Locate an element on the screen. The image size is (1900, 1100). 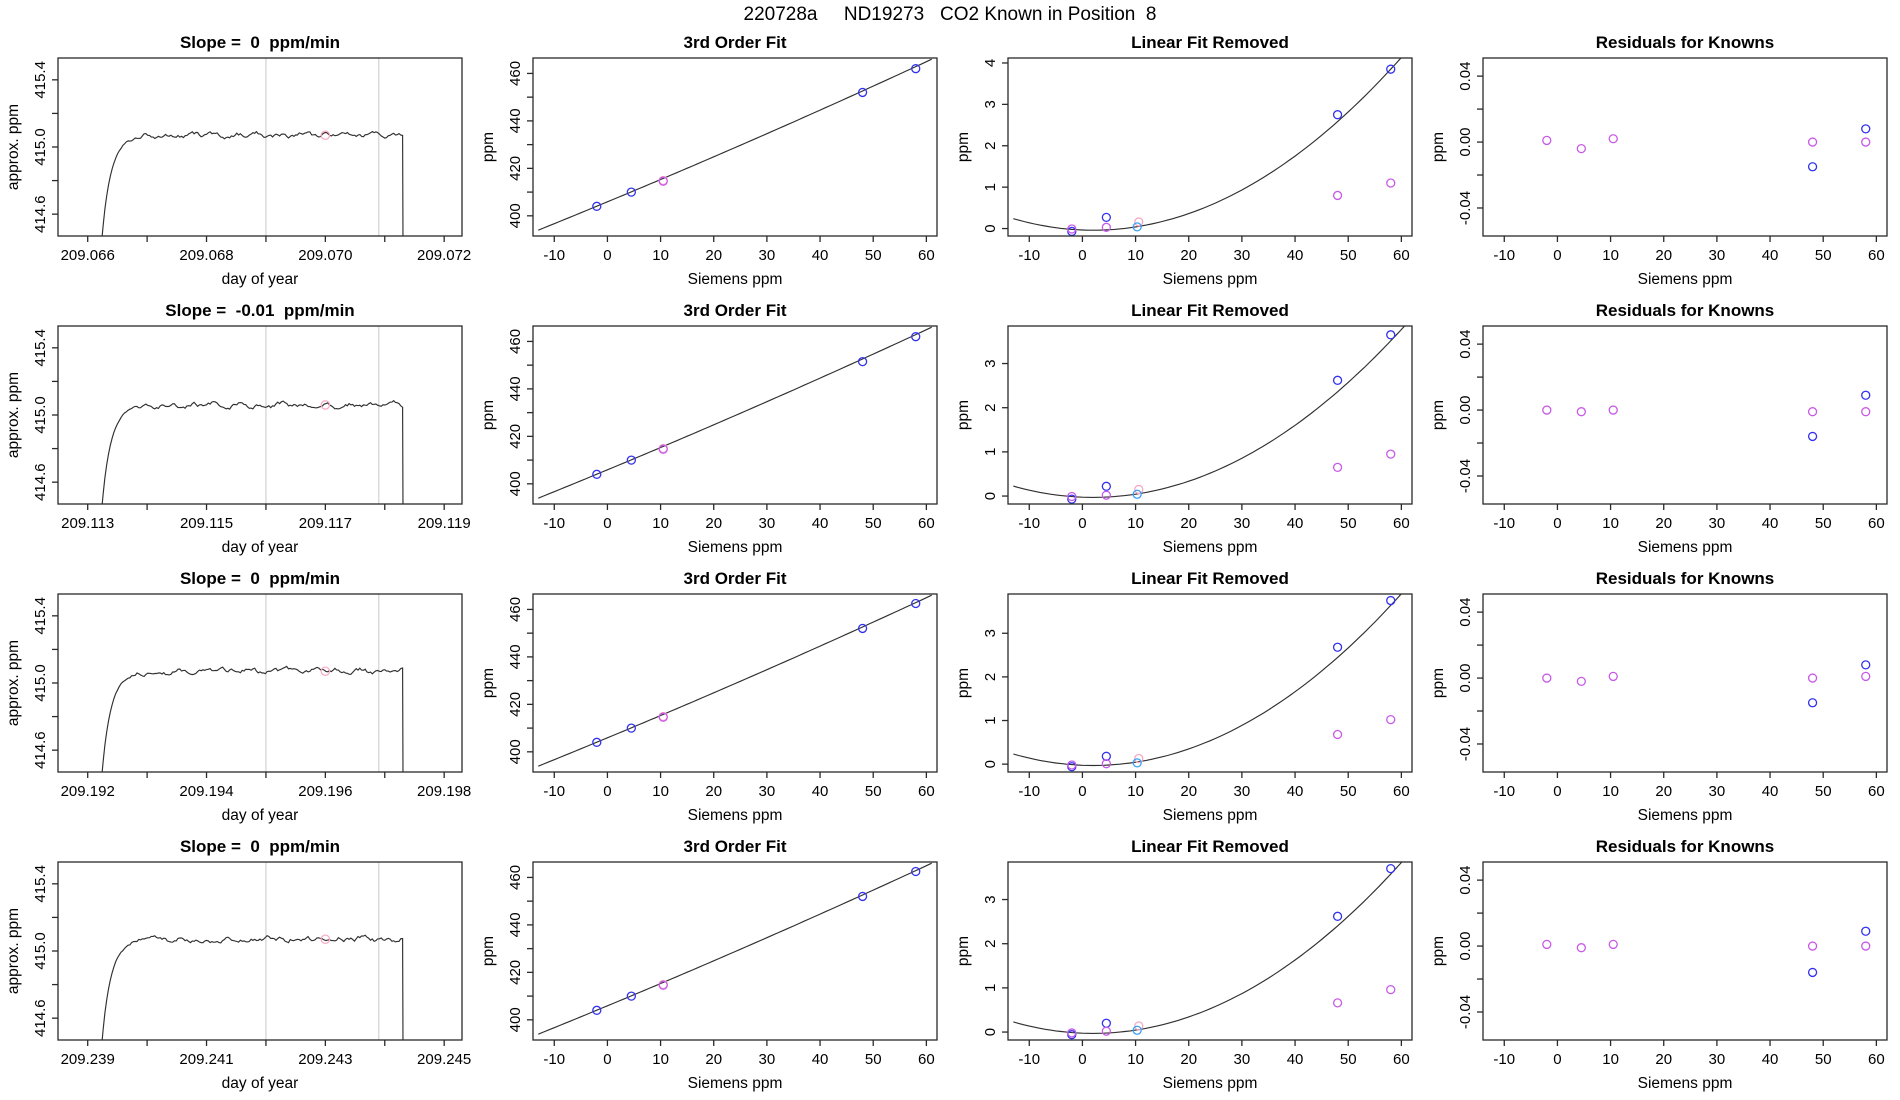
y-tick-label: 400 is located at coordinates (515, 483).